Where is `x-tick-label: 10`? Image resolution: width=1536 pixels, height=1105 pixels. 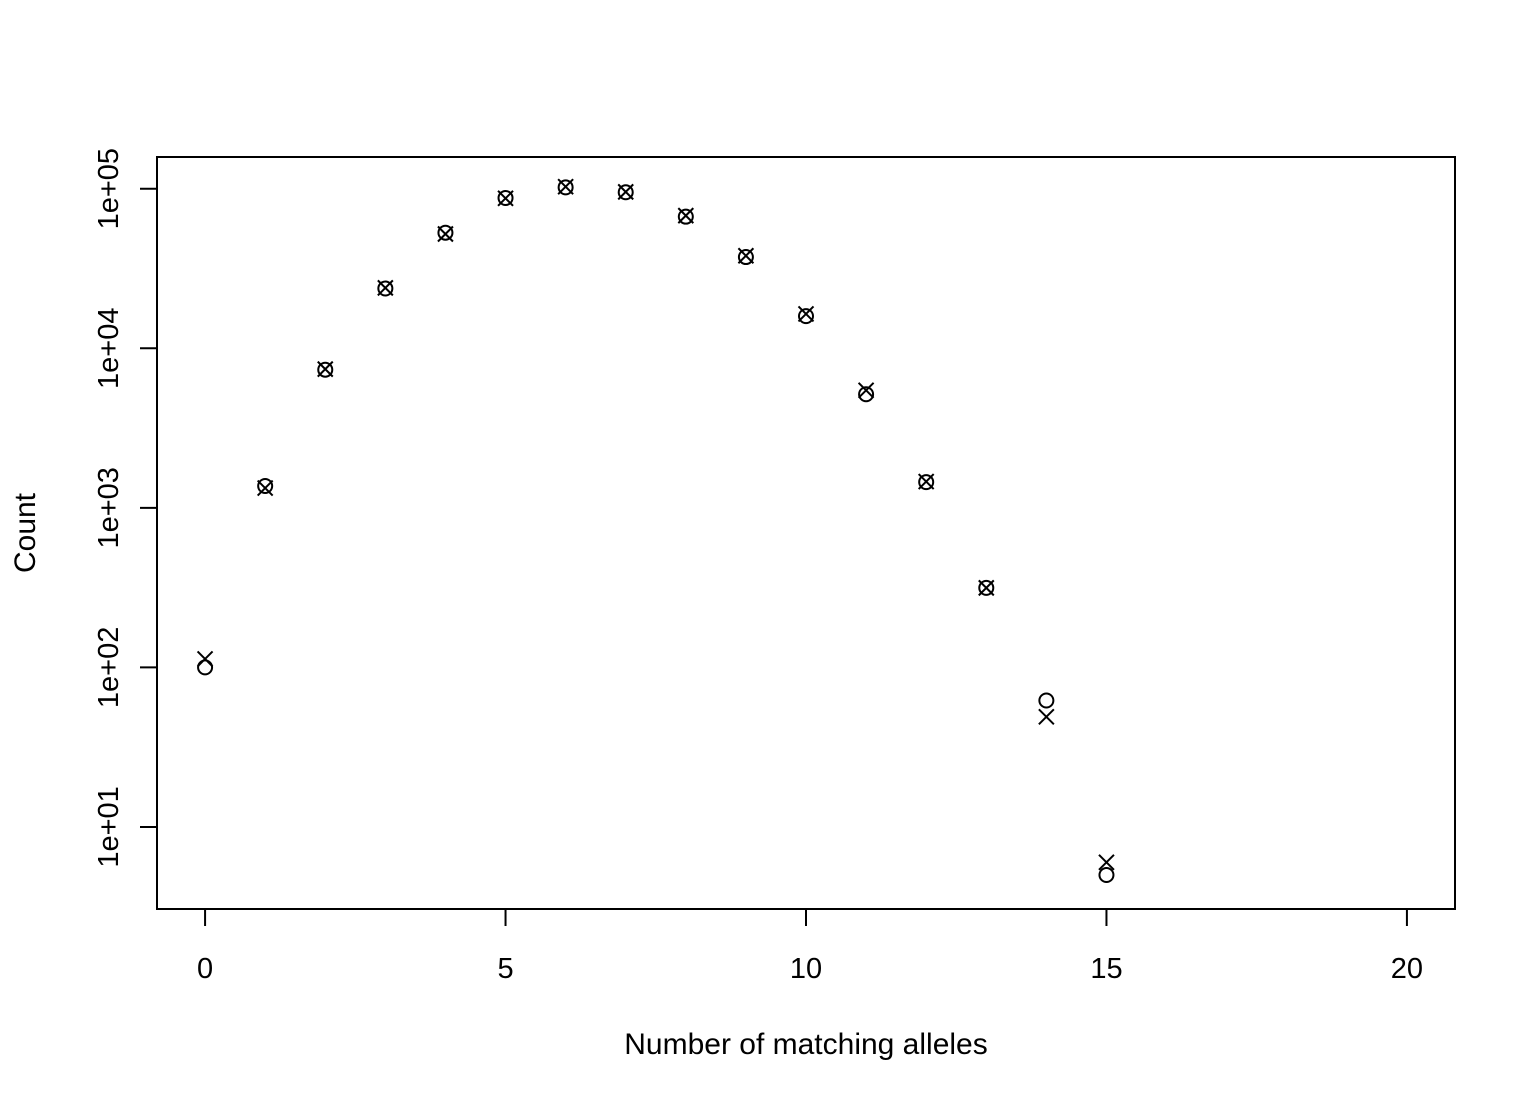
x-tick-label: 10 is located at coordinates (806, 969).